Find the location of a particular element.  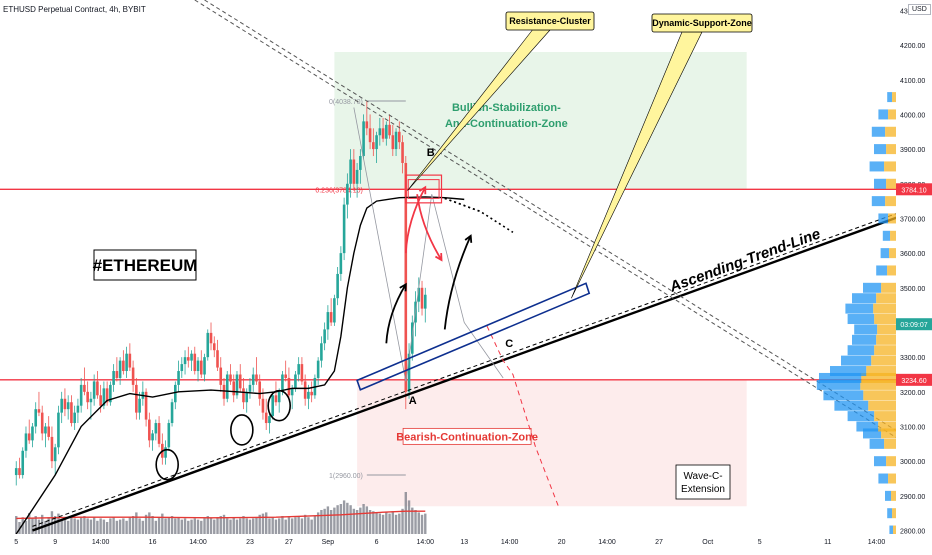

price-label: 3784.10 is located at coordinates (913, 190).